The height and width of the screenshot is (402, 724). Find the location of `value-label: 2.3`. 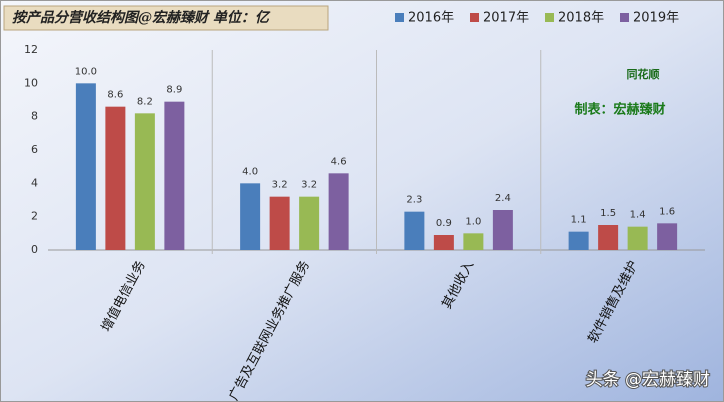

value-label: 2.3 is located at coordinates (414, 200).